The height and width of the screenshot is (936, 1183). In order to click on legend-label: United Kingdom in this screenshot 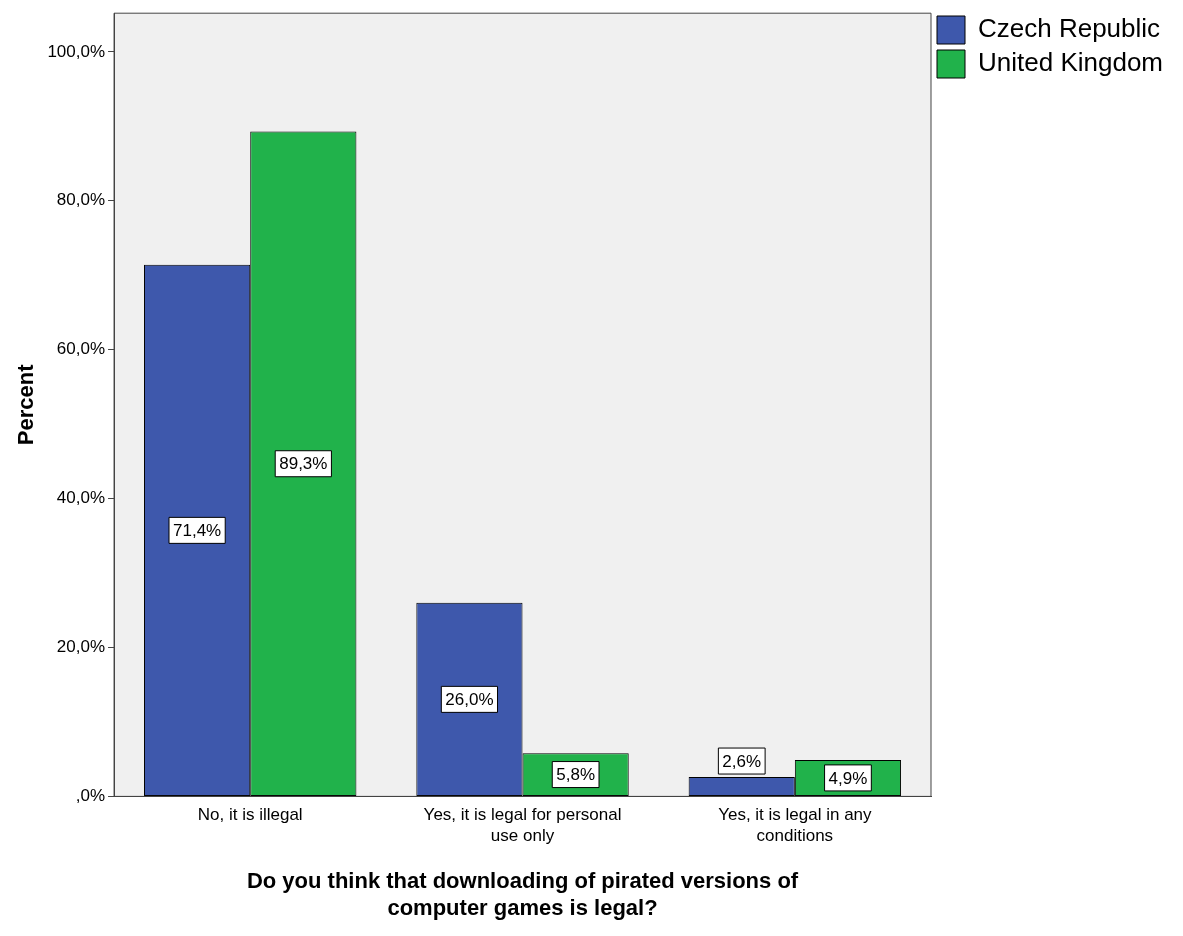, I will do `click(1070, 62)`.